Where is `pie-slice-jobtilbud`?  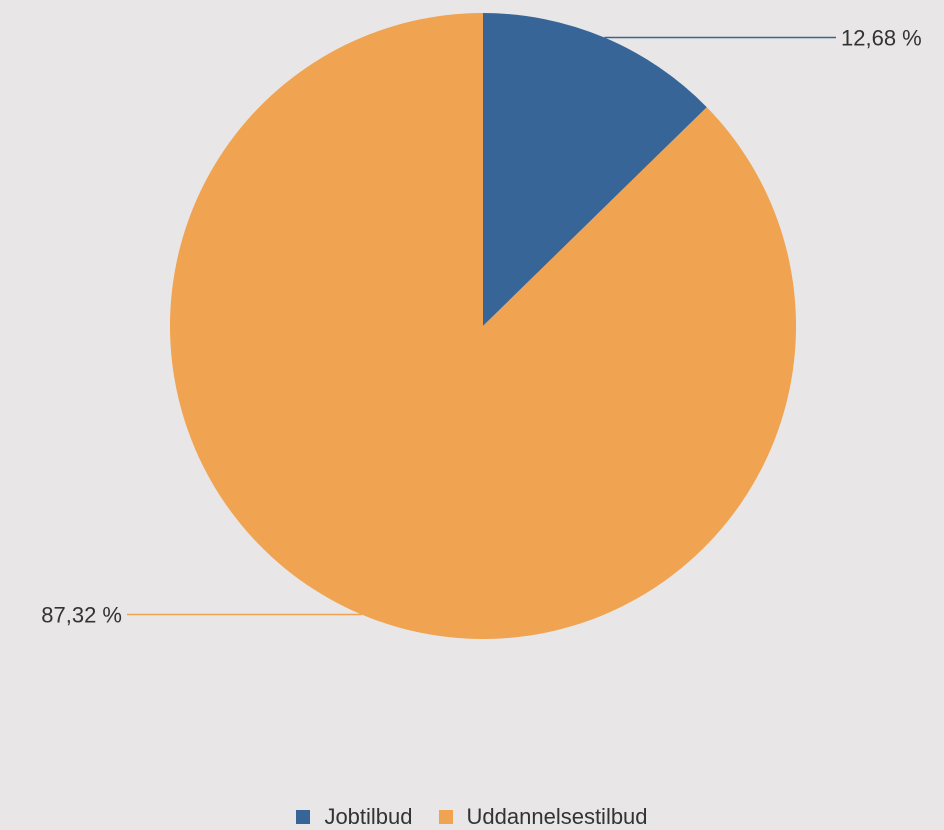
pie-slice-jobtilbud is located at coordinates (595, 169).